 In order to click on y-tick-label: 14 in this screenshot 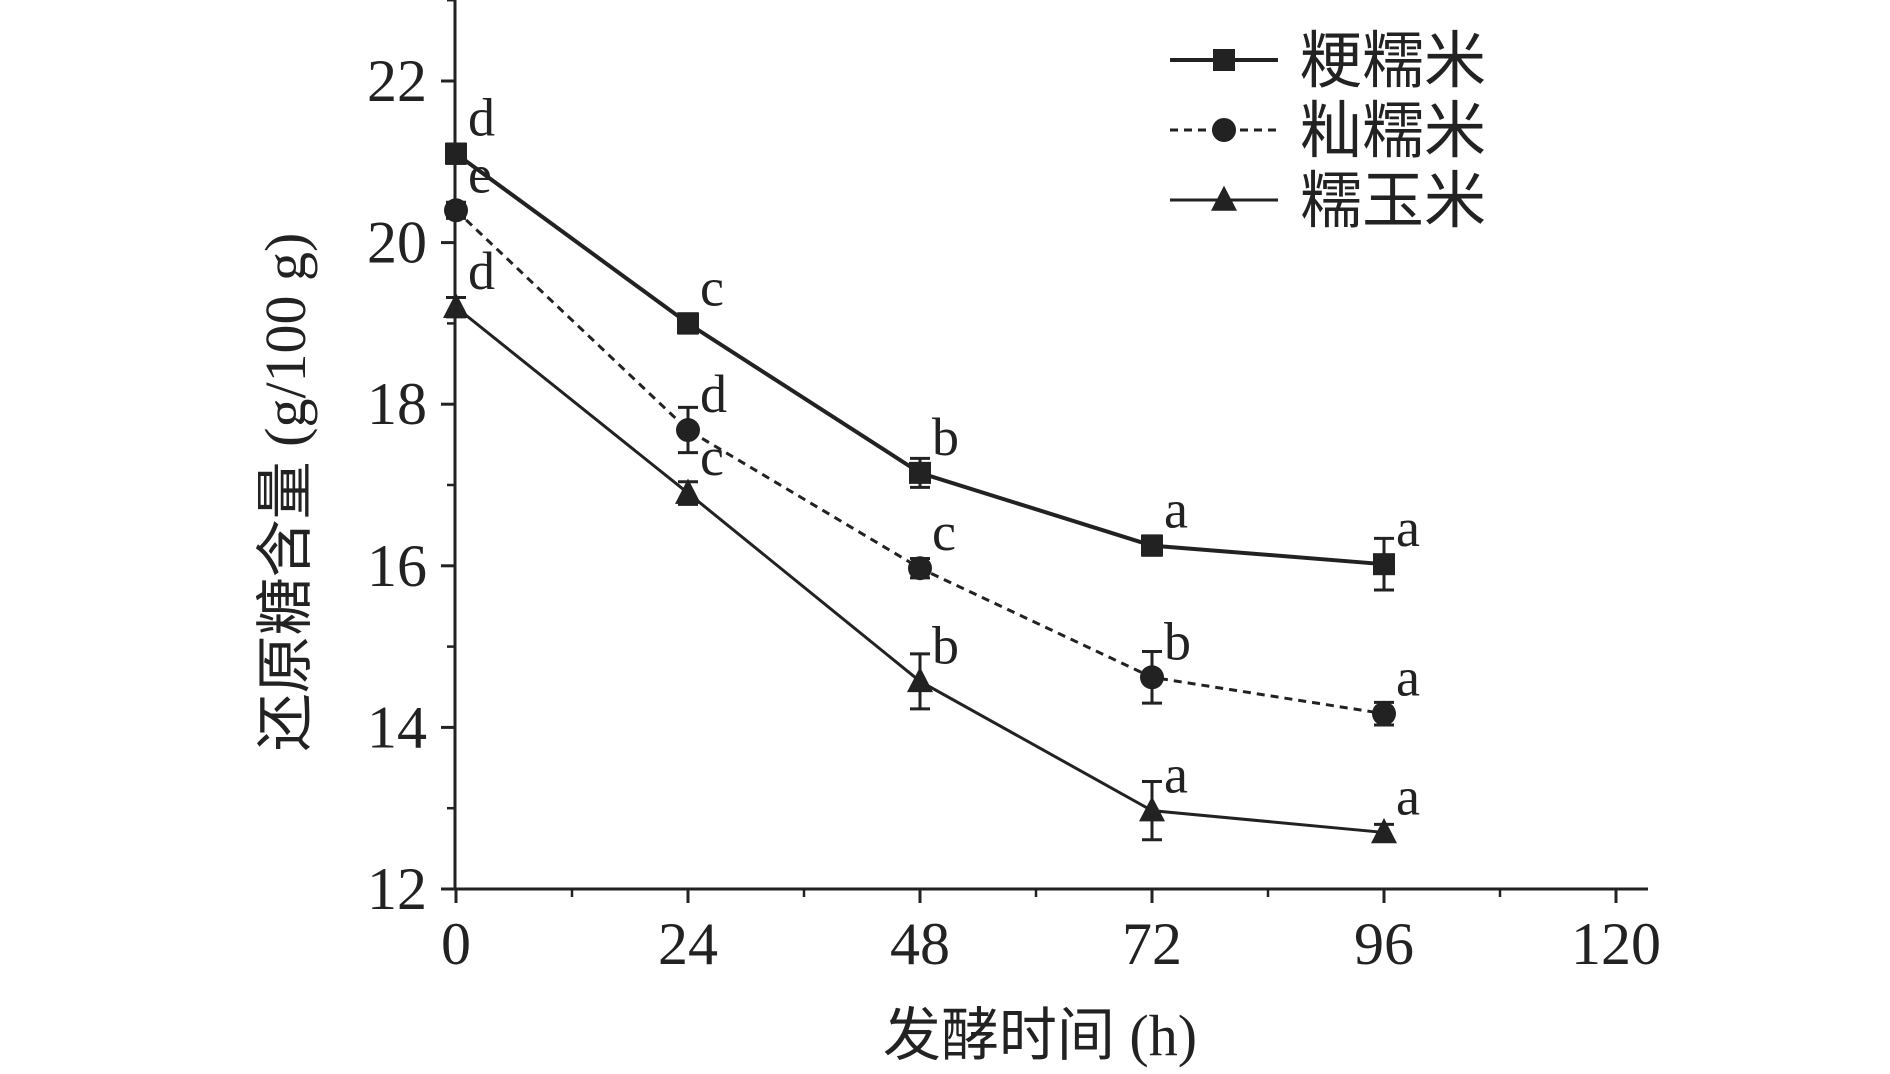, I will do `click(397, 727)`.